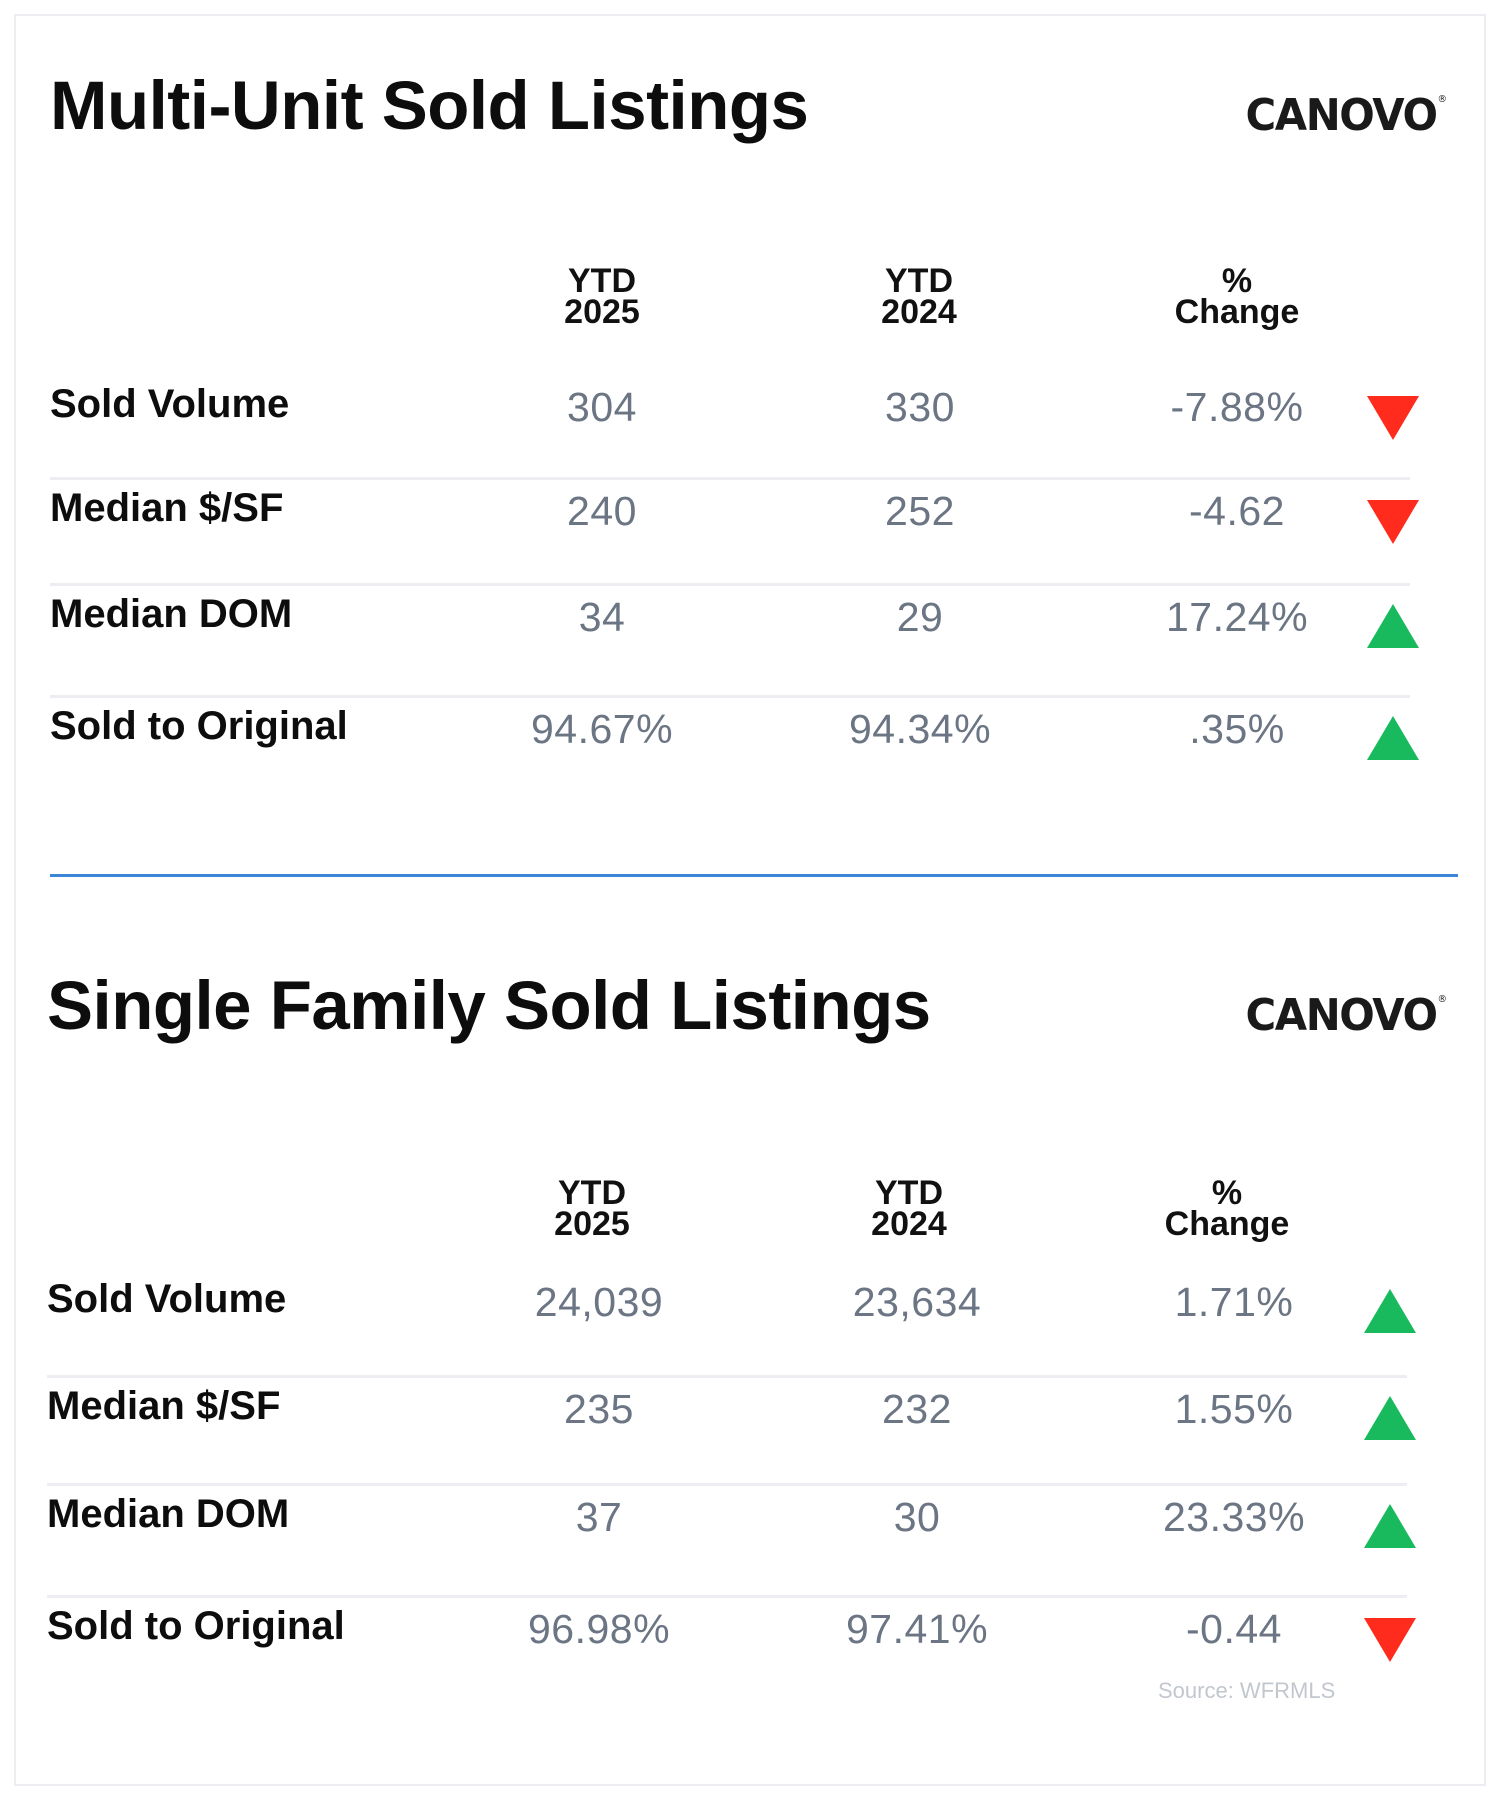 The height and width of the screenshot is (1800, 1500). What do you see at coordinates (1247, 1690) in the screenshot?
I see `source-note: Source: WFRMLS` at bounding box center [1247, 1690].